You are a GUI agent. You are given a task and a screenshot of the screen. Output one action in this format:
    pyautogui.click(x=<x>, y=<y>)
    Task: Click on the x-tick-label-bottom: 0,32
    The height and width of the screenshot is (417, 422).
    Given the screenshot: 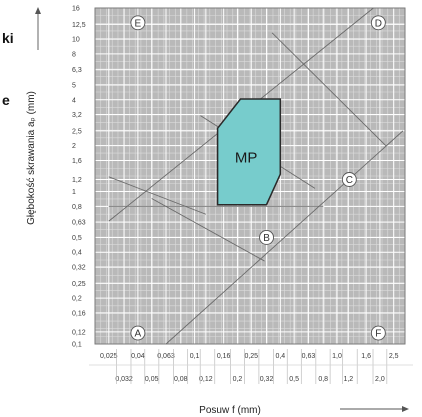 What is the action you would take?
    pyautogui.click(x=267, y=379)
    